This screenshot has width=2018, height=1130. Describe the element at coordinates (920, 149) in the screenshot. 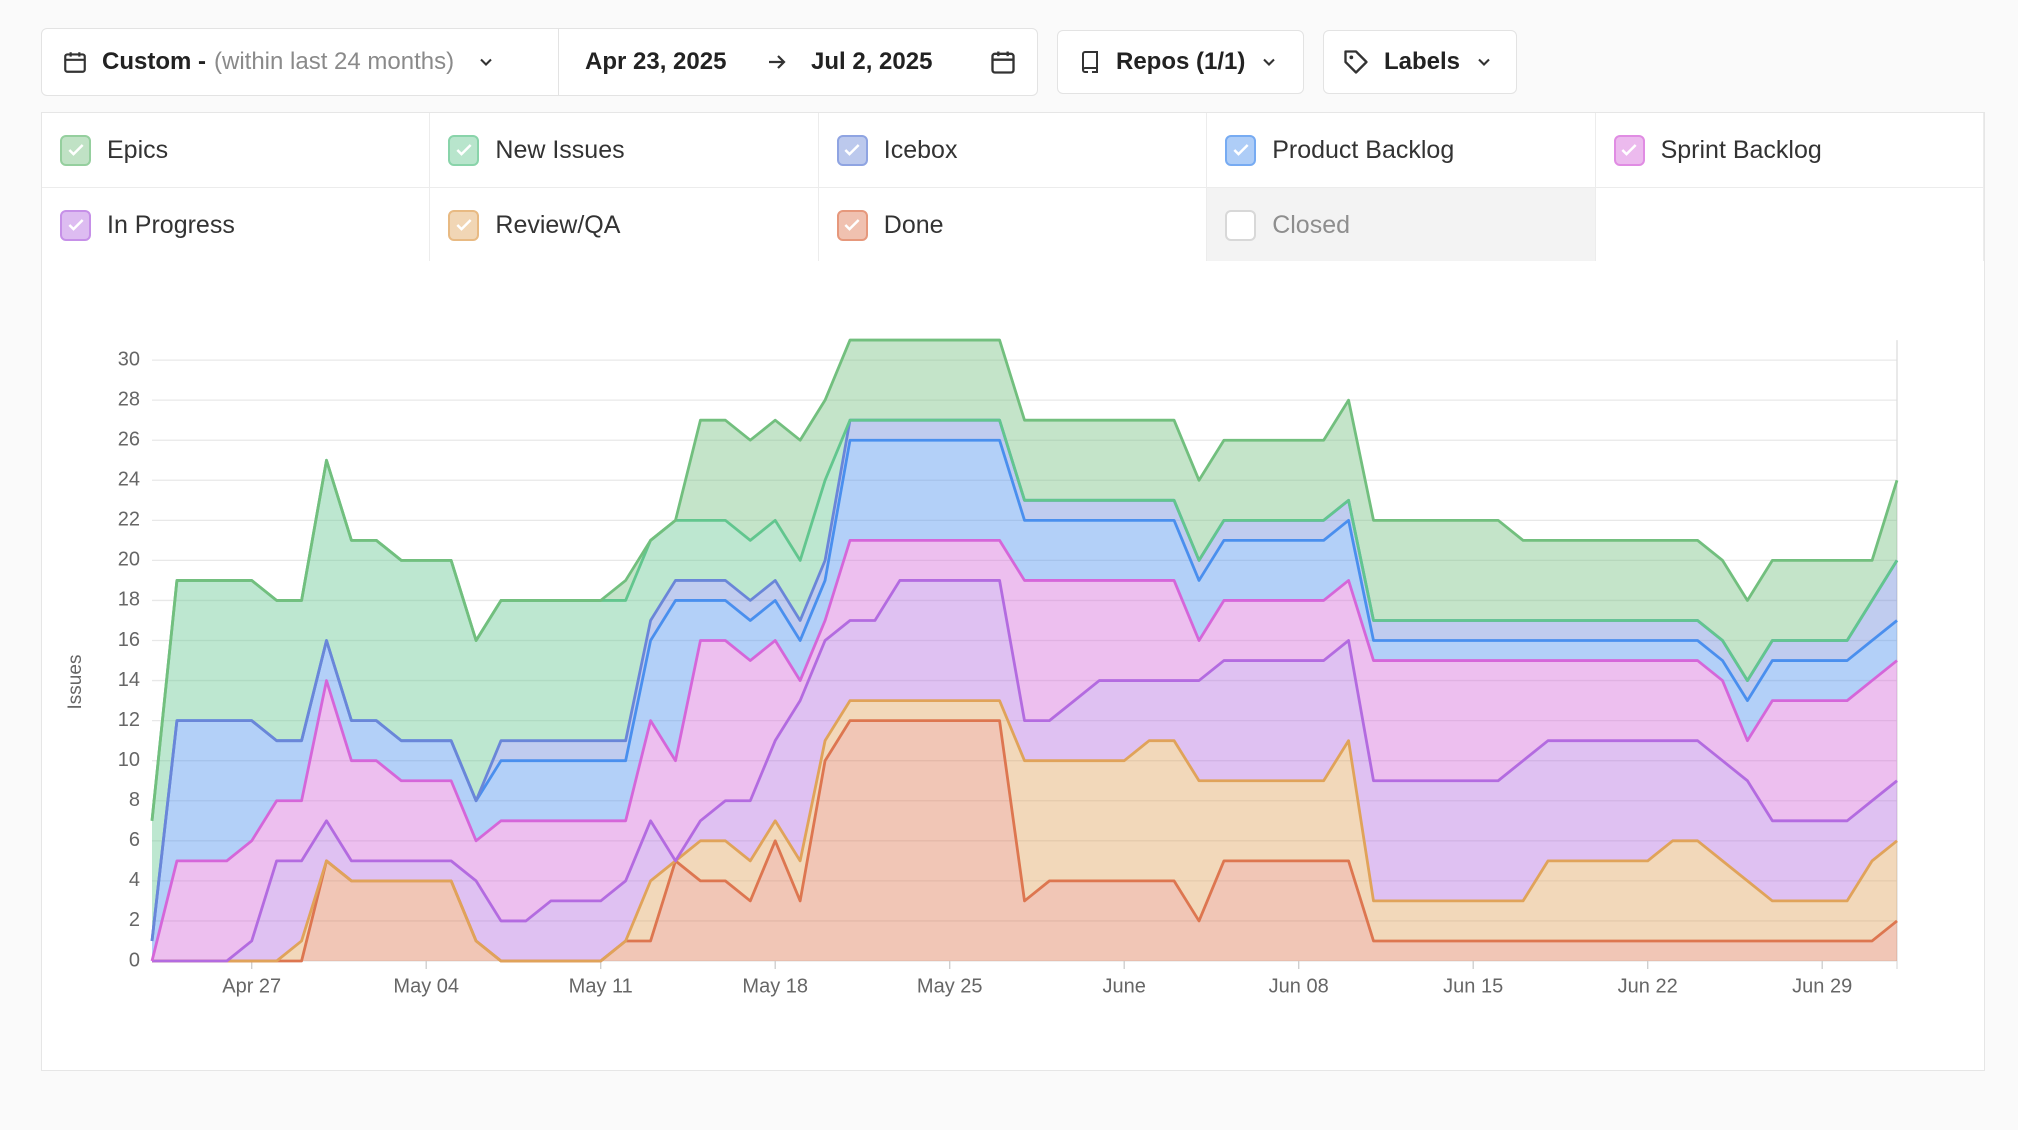

I see `legend-label: Icebox` at that location.